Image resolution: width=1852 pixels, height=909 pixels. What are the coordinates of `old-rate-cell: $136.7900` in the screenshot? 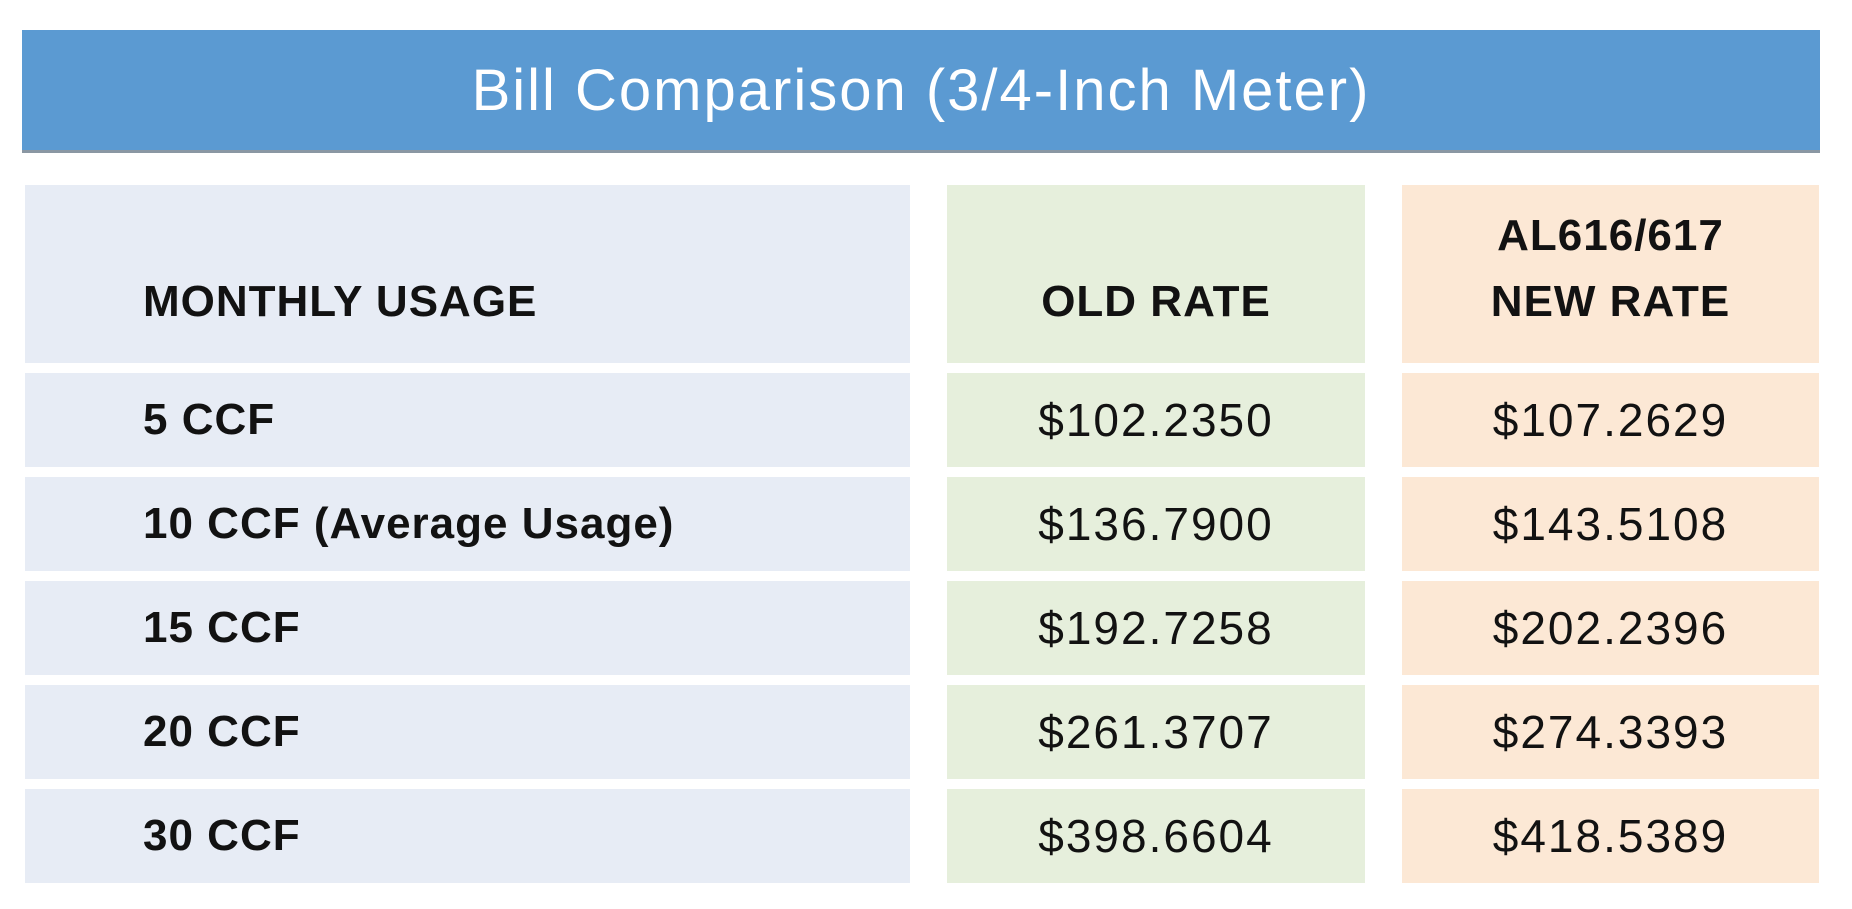 It's located at (1156, 524).